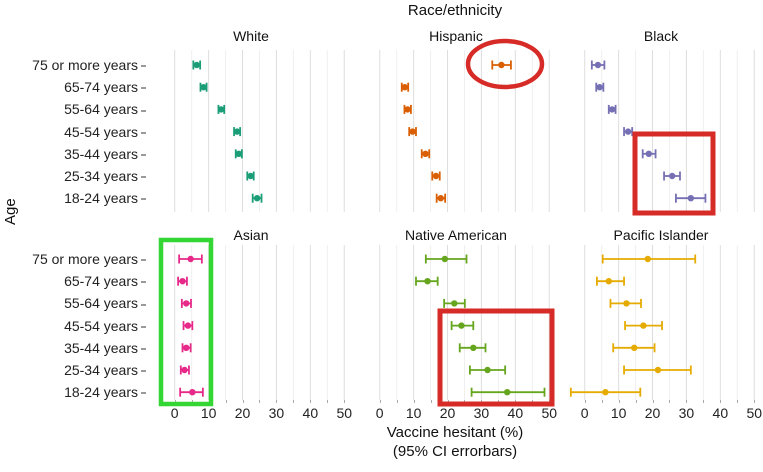 This screenshot has height=472, width=763. What do you see at coordinates (425, 154) in the screenshot?
I see `errorbar-hispanic-35-44-years` at bounding box center [425, 154].